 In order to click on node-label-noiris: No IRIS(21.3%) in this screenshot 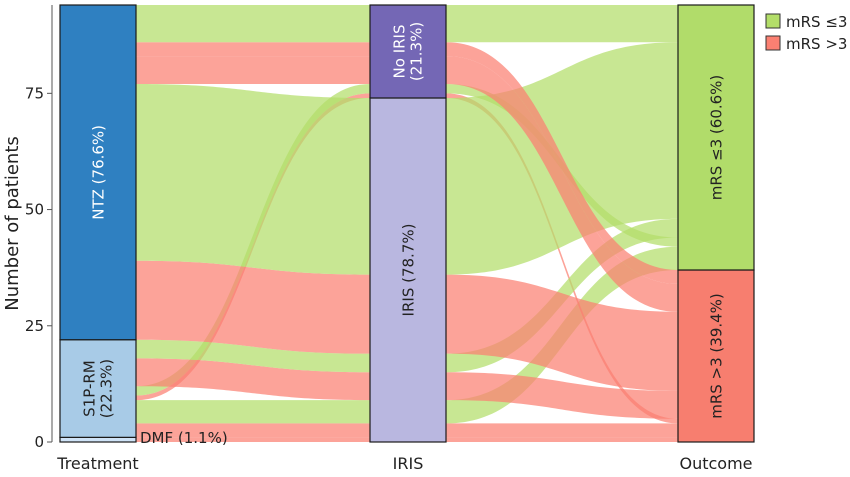, I will do `click(407, 51)`.